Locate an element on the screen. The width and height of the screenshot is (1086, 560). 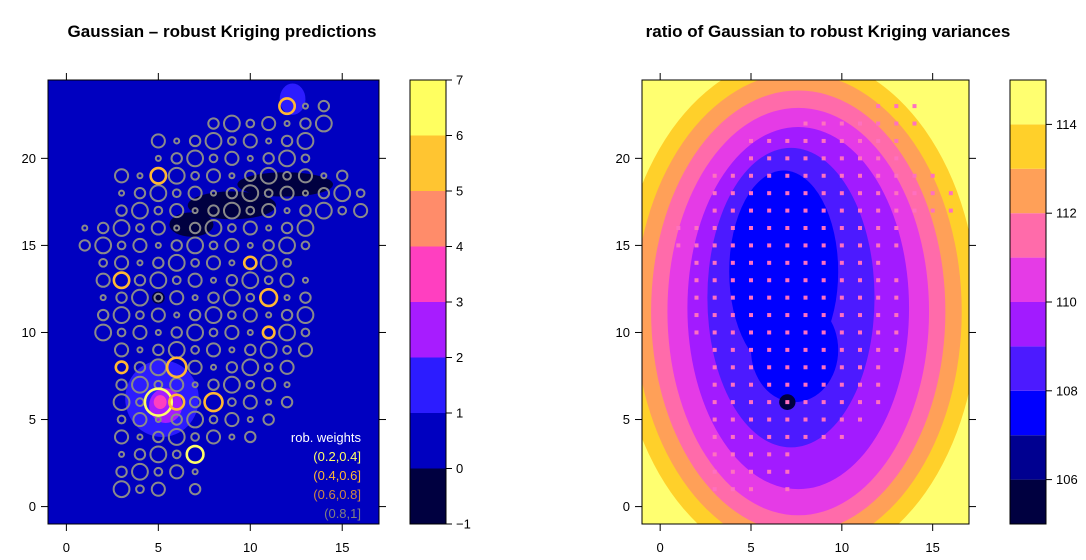
y-tick-label: 5 is located at coordinates (32, 419).